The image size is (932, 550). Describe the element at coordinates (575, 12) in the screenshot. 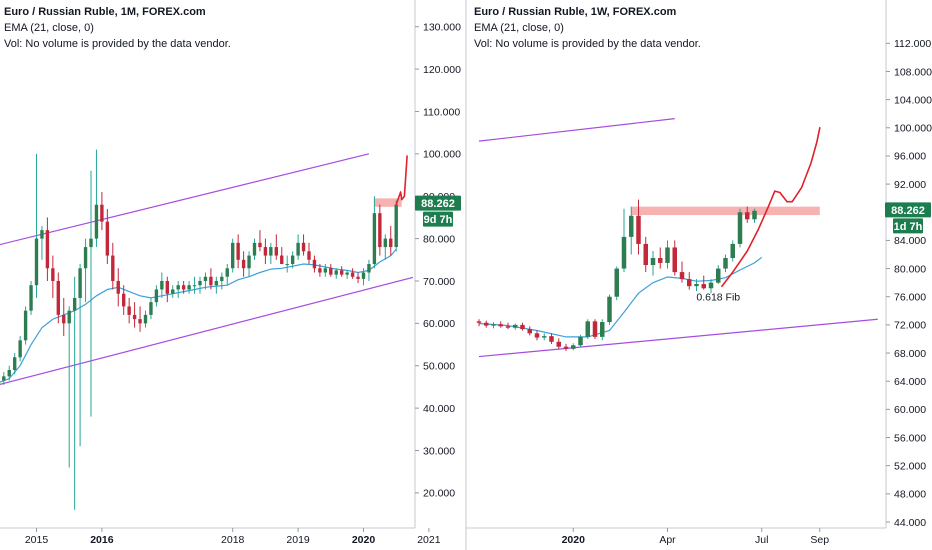

I see `chart-title-weekly: Euro / Russian Ruble, 1W, FOREX.com` at that location.